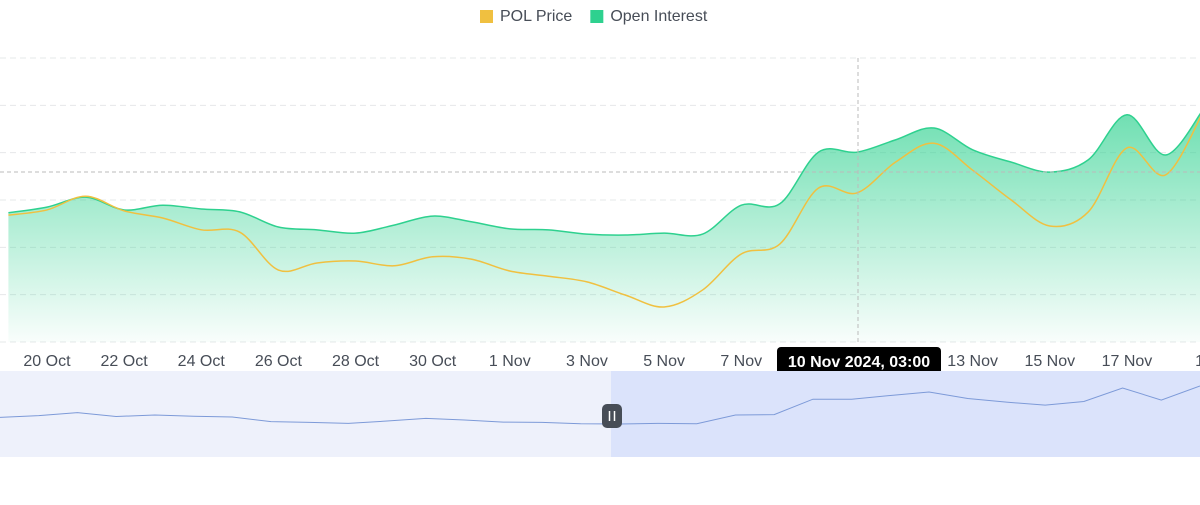 The height and width of the screenshot is (505, 1200). Describe the element at coordinates (587, 361) in the screenshot. I see `x-tick-label: 3 Nov` at that location.